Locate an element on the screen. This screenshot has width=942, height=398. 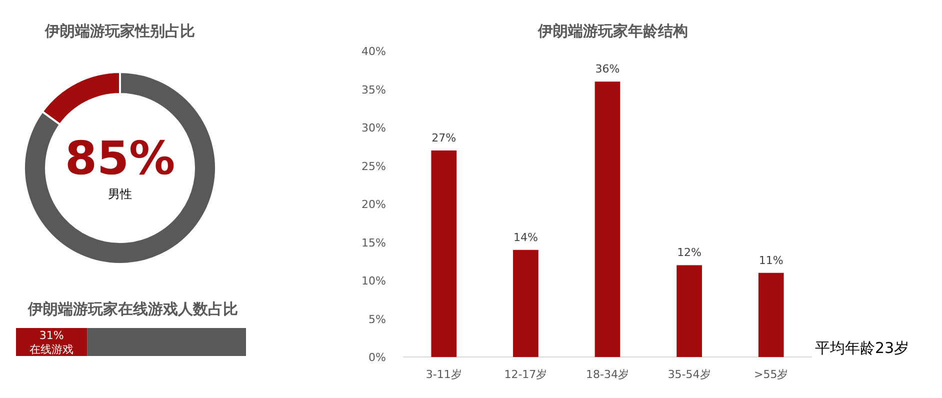
y-tick-label: 20% is located at coordinates (374, 204).